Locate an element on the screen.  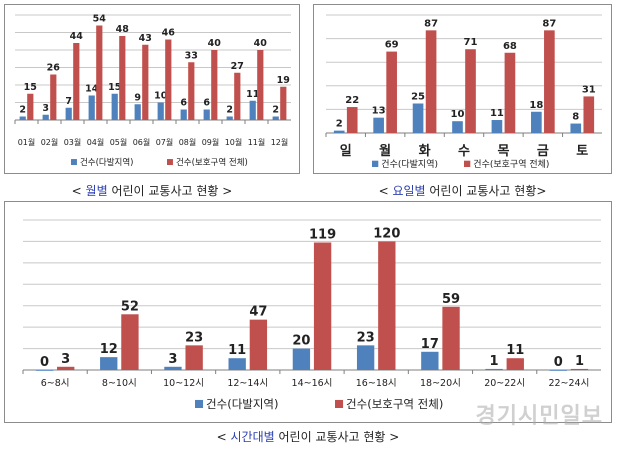
data-label: 52 is located at coordinates (130, 306).